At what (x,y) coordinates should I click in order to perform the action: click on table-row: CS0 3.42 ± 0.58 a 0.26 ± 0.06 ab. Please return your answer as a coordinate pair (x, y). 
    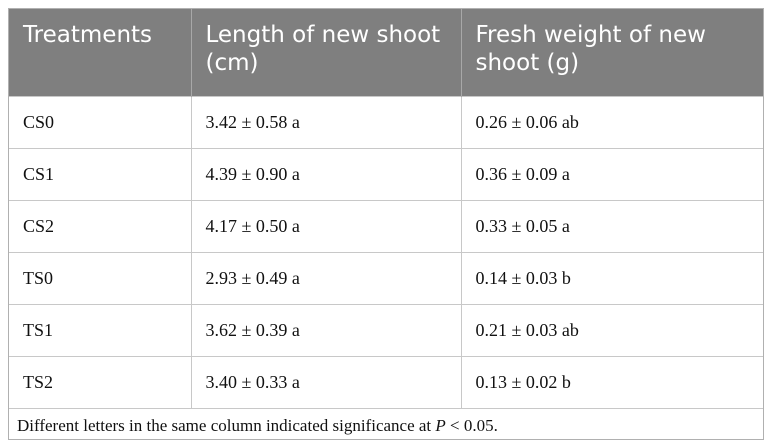
    Looking at the image, I should click on (386, 122).